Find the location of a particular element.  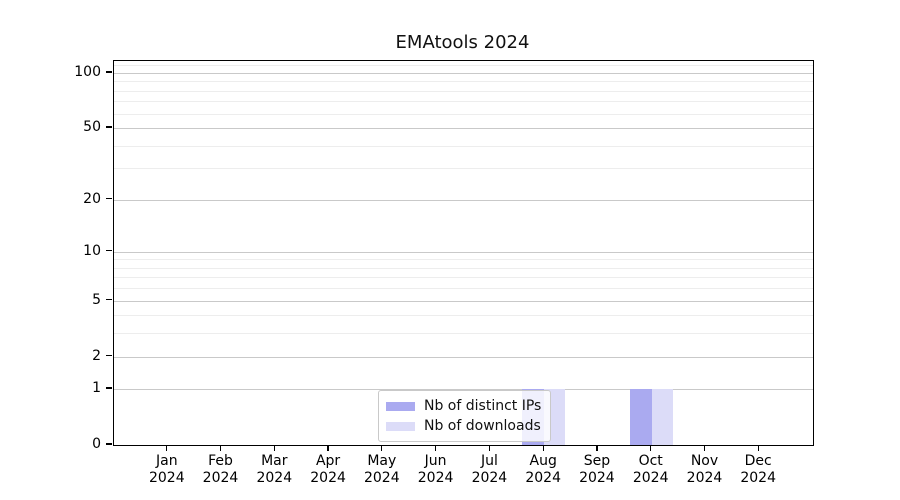

legend-swatch-distinct-ips is located at coordinates (400, 406).